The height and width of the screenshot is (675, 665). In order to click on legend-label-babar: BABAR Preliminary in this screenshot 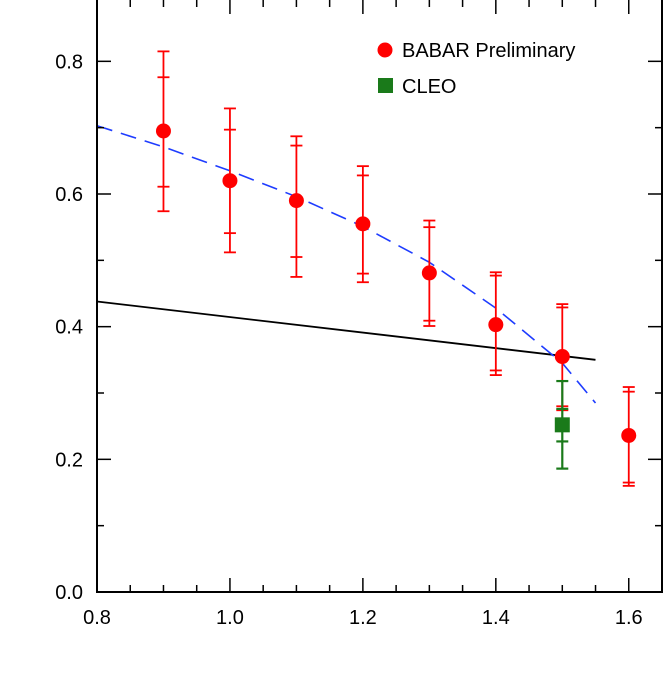, I will do `click(488, 51)`.